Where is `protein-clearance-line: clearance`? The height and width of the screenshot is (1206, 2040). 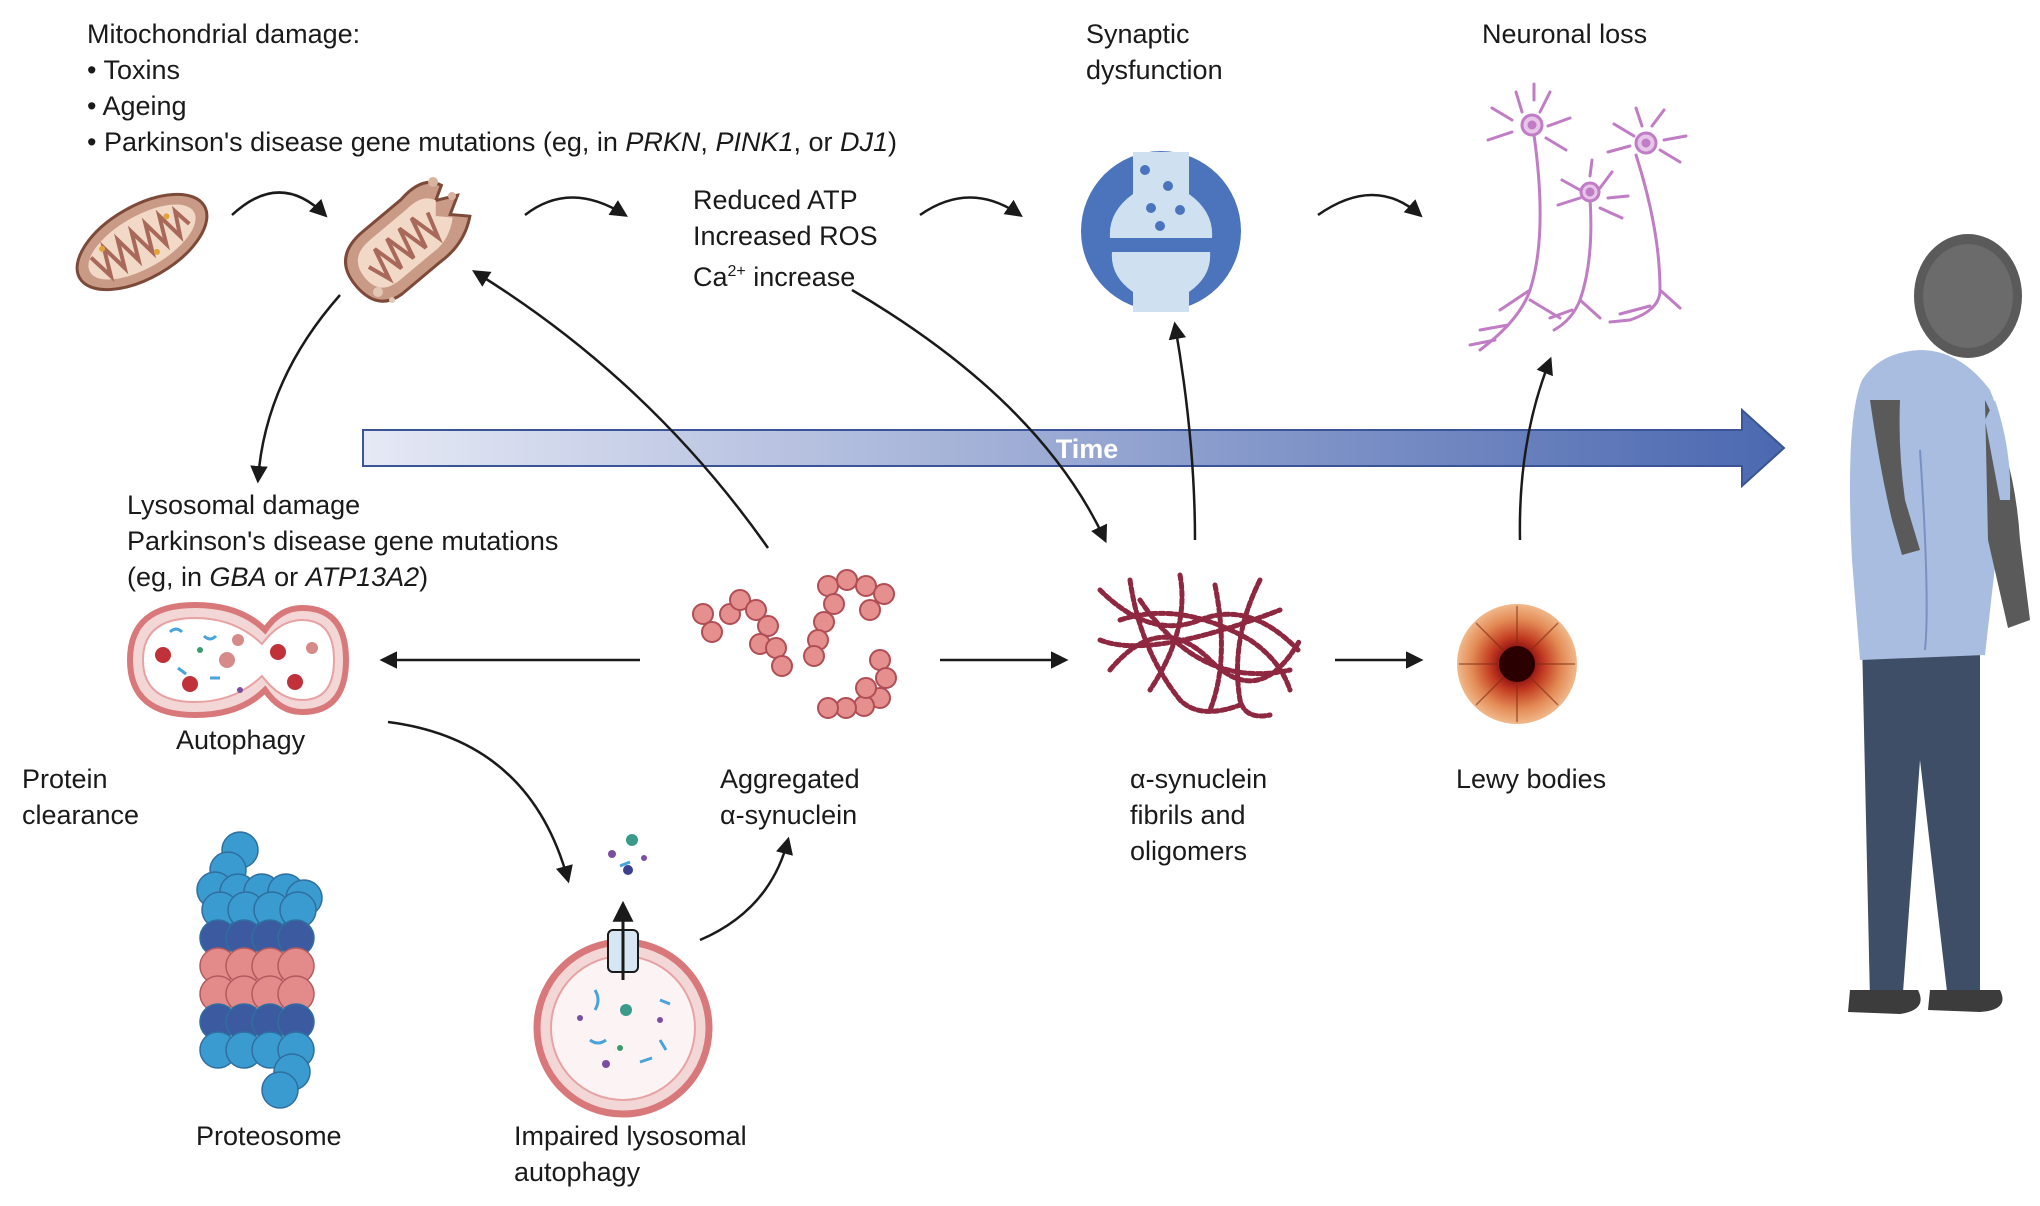 protein-clearance-line: clearance is located at coordinates (81, 815).